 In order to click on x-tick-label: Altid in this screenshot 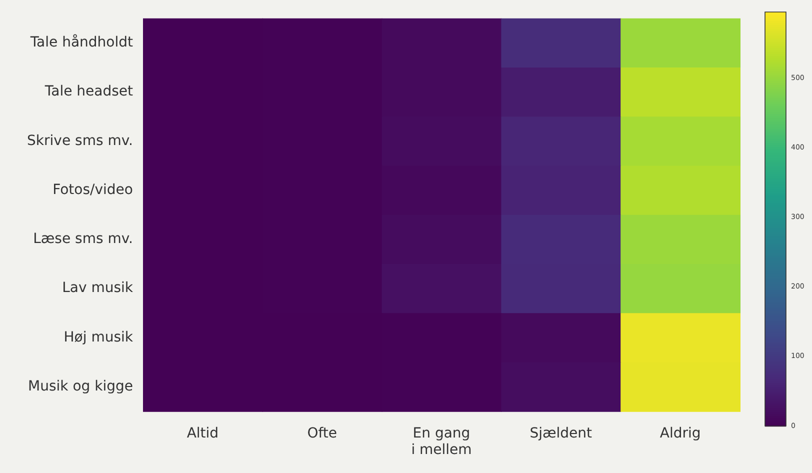, I will do `click(202, 433)`.